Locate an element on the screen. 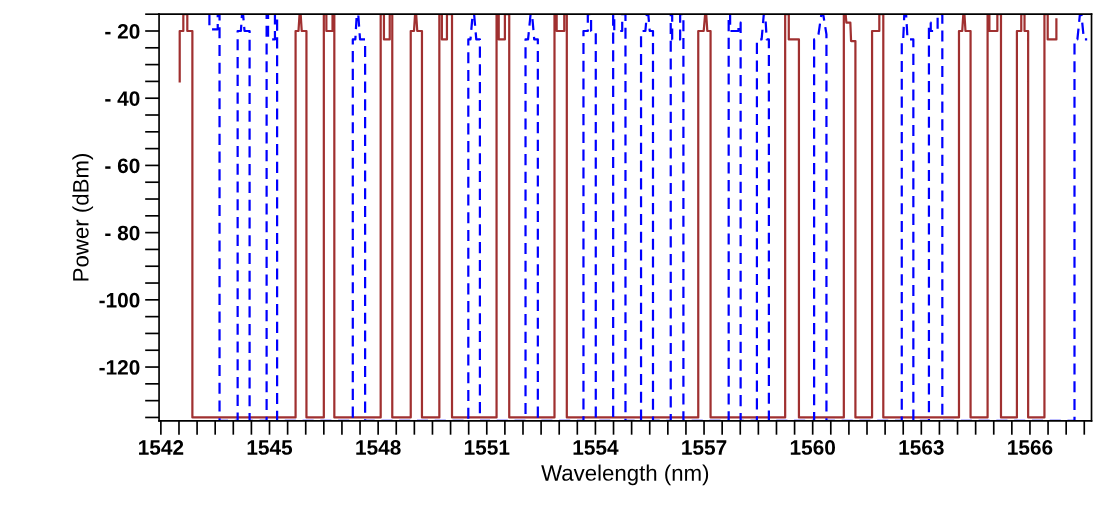 The width and height of the screenshot is (1097, 507). y-tick-label: - 40 is located at coordinates (122, 98).